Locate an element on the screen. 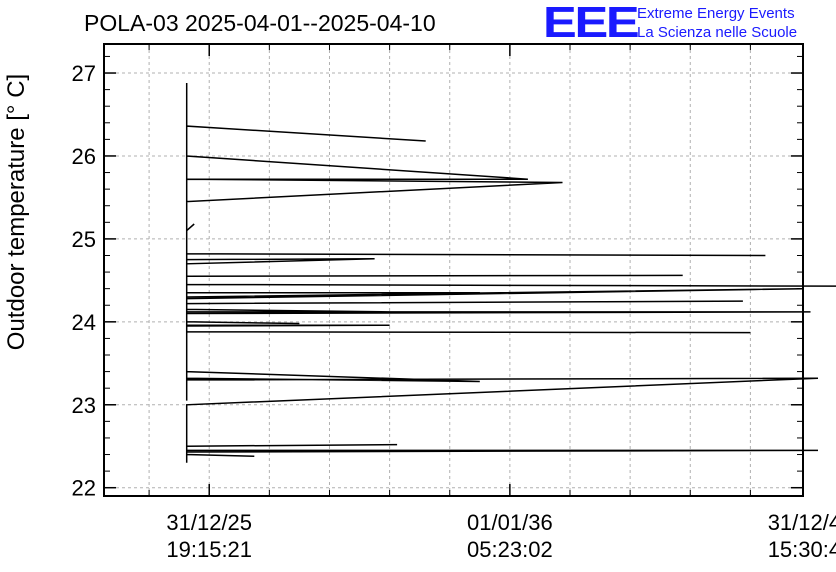 The height and width of the screenshot is (572, 836). y-tick-label: 23 is located at coordinates (84, 405).